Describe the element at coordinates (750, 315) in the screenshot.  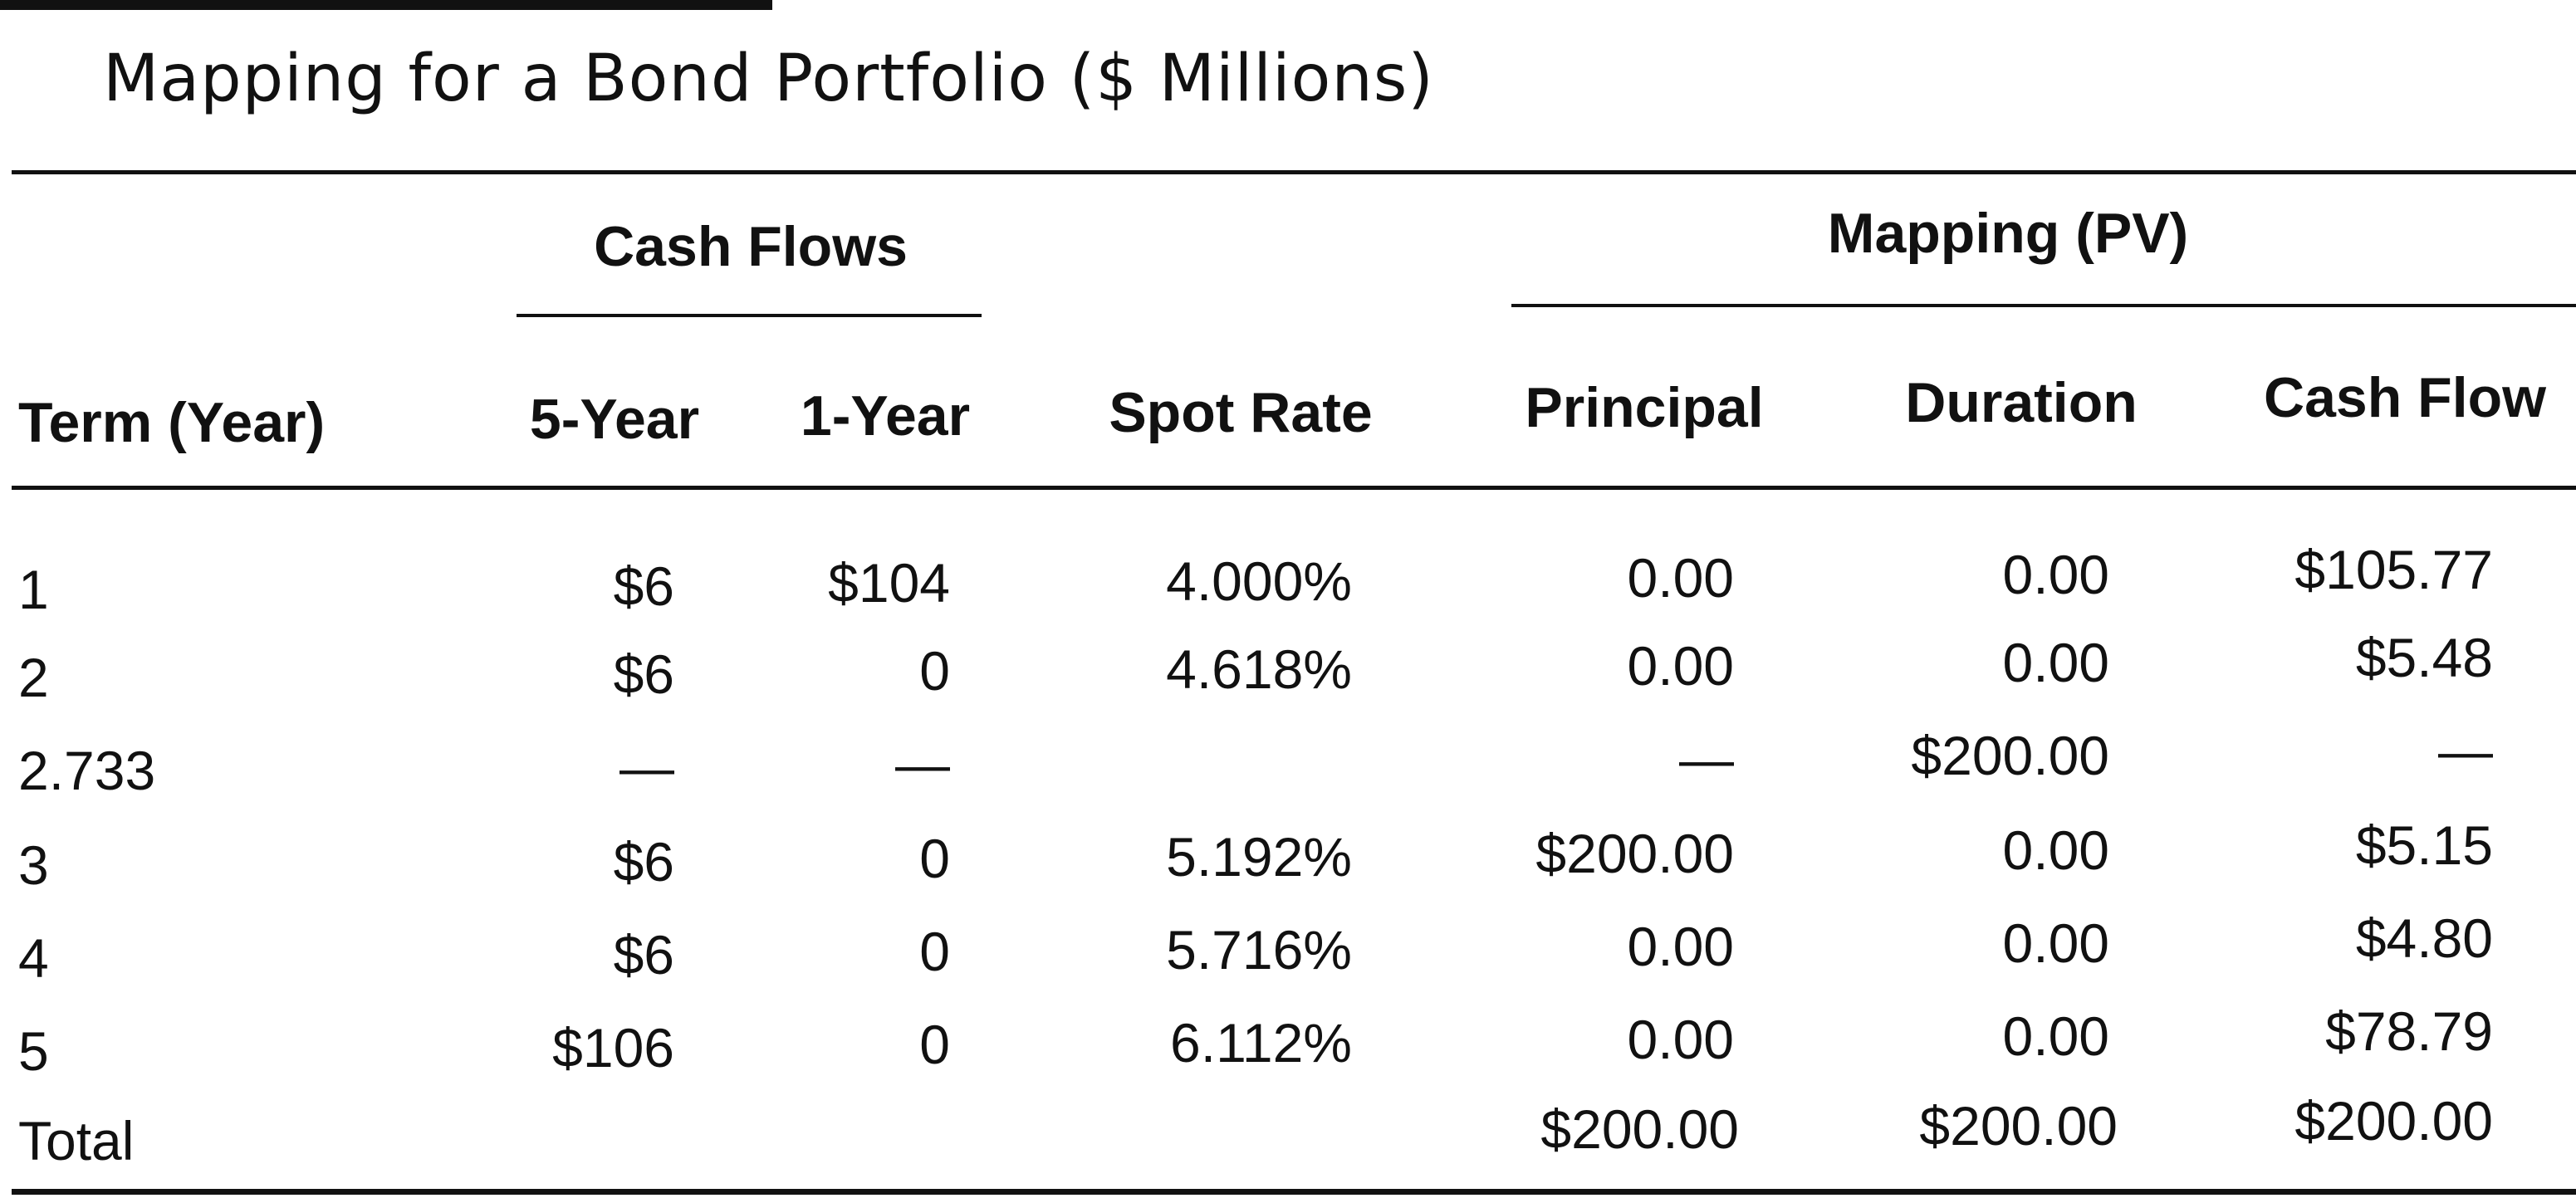
I see `rule-under-cash-flows` at that location.